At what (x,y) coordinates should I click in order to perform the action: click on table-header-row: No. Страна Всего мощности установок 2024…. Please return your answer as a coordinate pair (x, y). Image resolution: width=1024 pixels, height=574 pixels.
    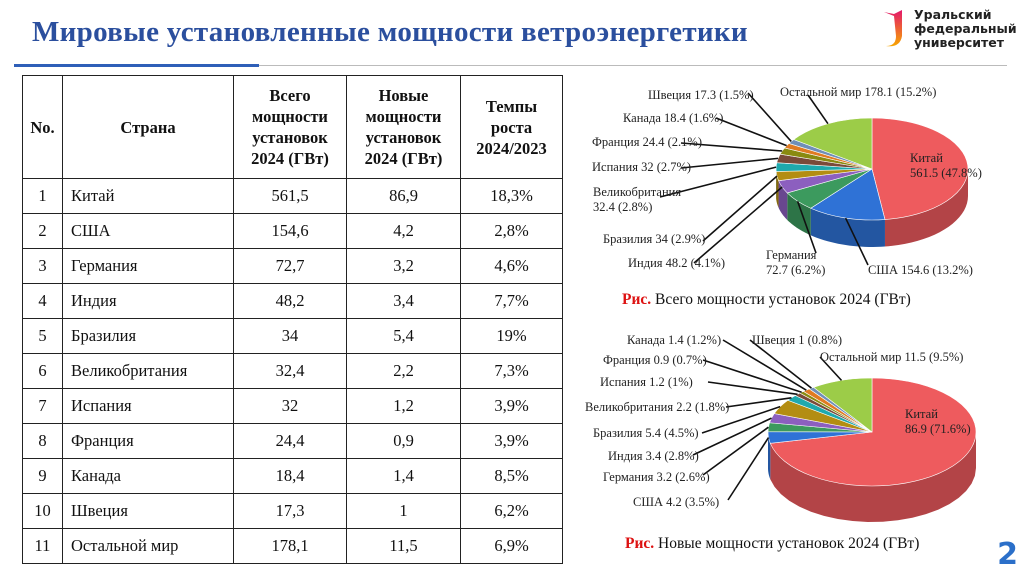
    Looking at the image, I should click on (292, 127).